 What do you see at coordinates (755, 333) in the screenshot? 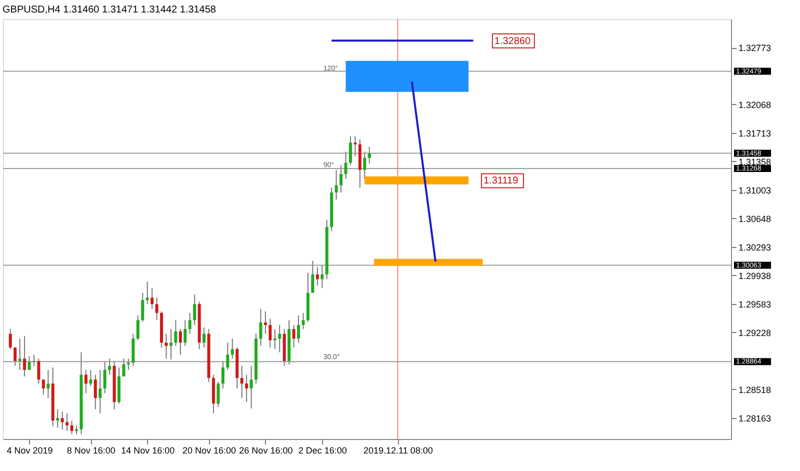
I see `y-tick-label: 1.29228` at bounding box center [755, 333].